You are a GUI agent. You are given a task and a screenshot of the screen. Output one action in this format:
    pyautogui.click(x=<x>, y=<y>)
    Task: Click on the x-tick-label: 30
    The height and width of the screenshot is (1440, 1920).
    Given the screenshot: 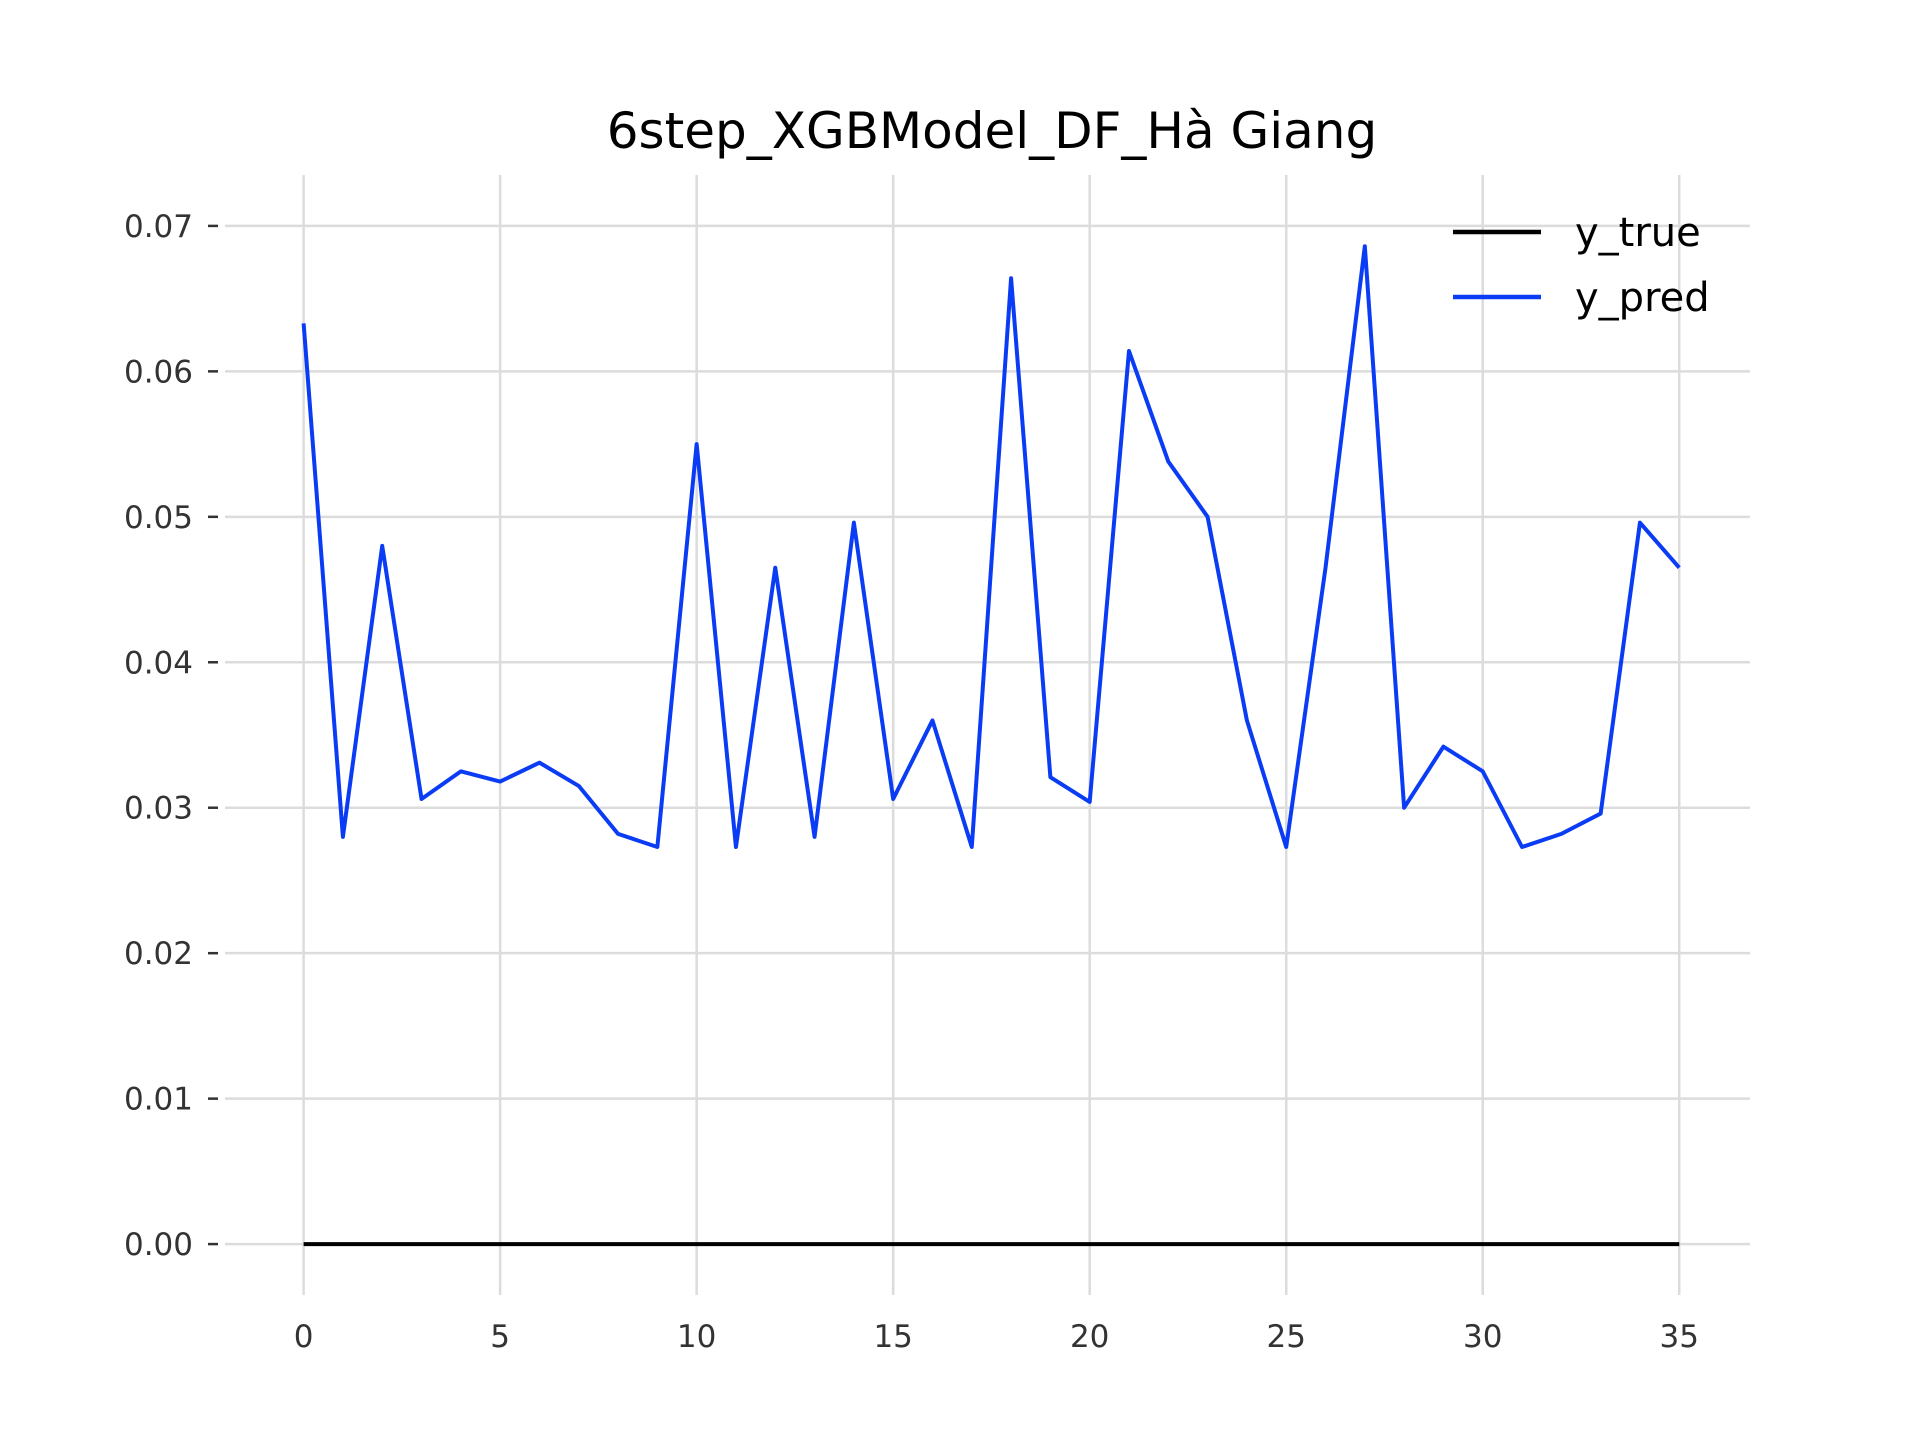 What is the action you would take?
    pyautogui.click(x=1482, y=1337)
    